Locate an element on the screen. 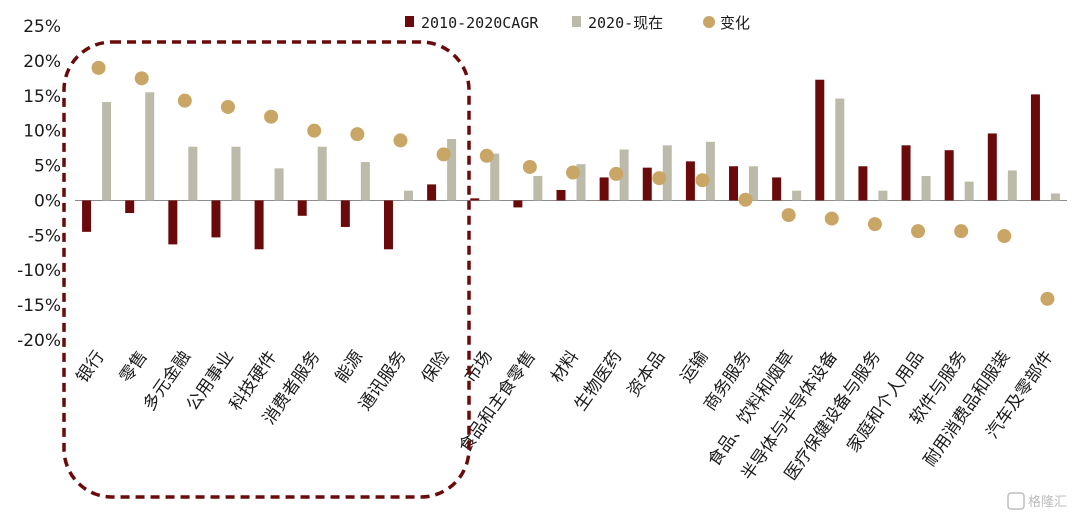  watermark-text: 格隆汇 is located at coordinates (1047, 502).